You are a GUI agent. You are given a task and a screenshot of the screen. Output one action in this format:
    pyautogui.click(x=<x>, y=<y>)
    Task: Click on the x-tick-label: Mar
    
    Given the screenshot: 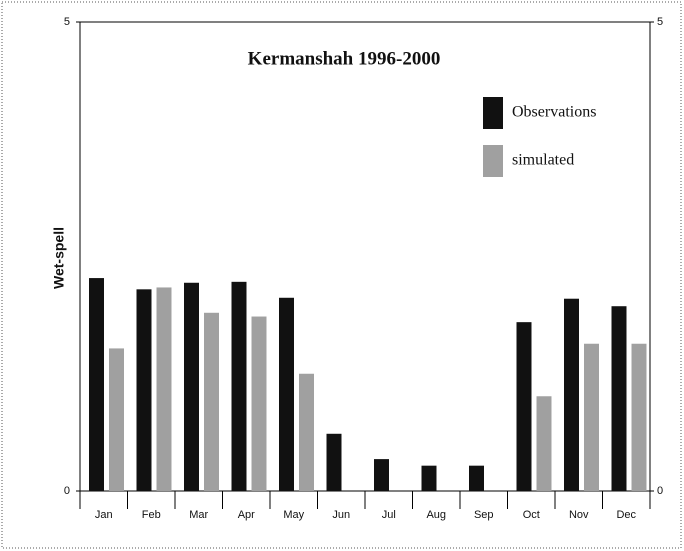 What is the action you would take?
    pyautogui.click(x=198, y=515)
    